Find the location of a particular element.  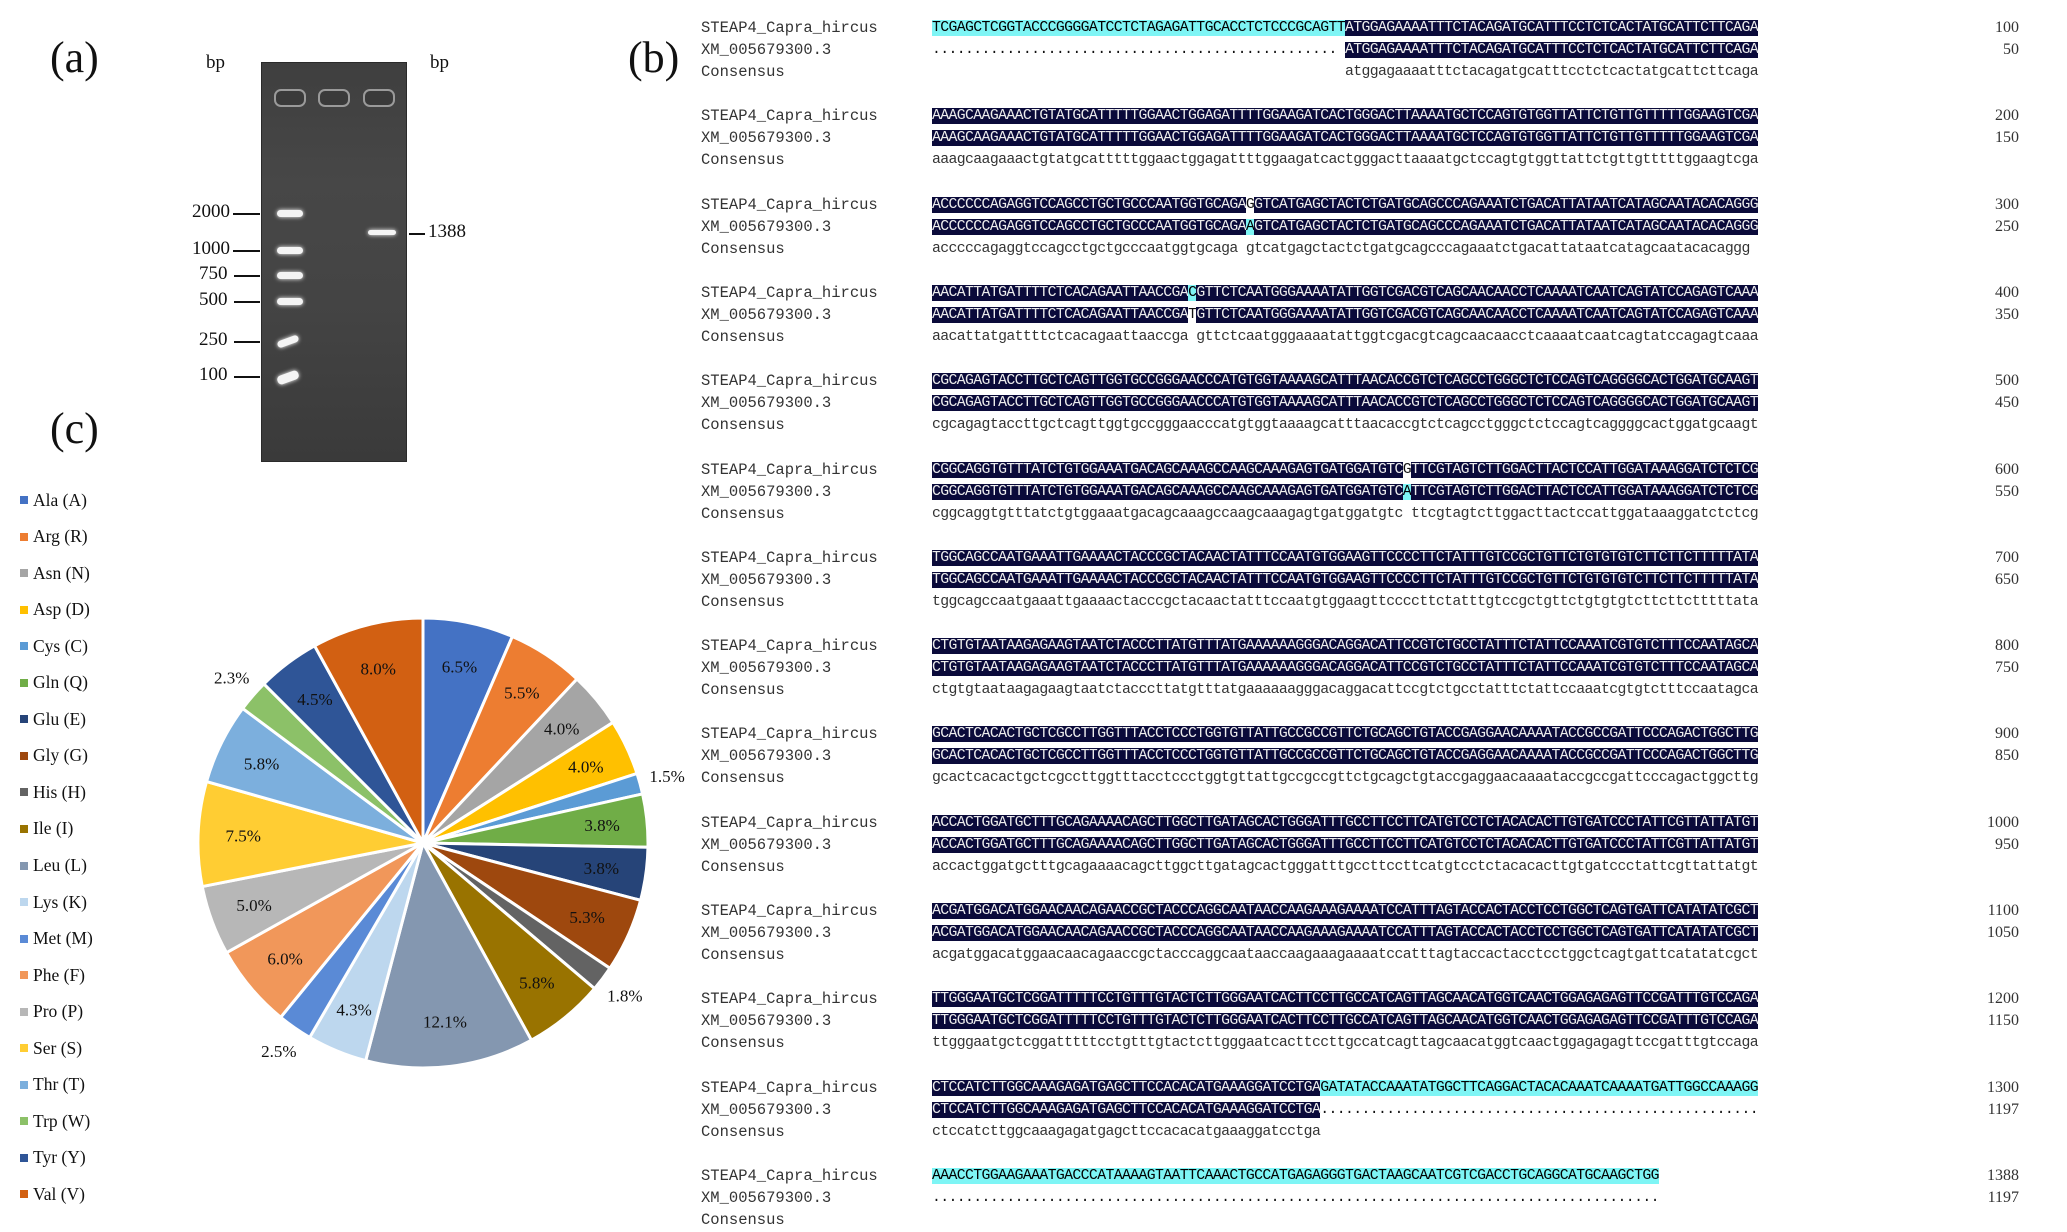

identical-segment: AACATTATGATTTTCTCACAGAATTAACCGA is located at coordinates (1060, 314).